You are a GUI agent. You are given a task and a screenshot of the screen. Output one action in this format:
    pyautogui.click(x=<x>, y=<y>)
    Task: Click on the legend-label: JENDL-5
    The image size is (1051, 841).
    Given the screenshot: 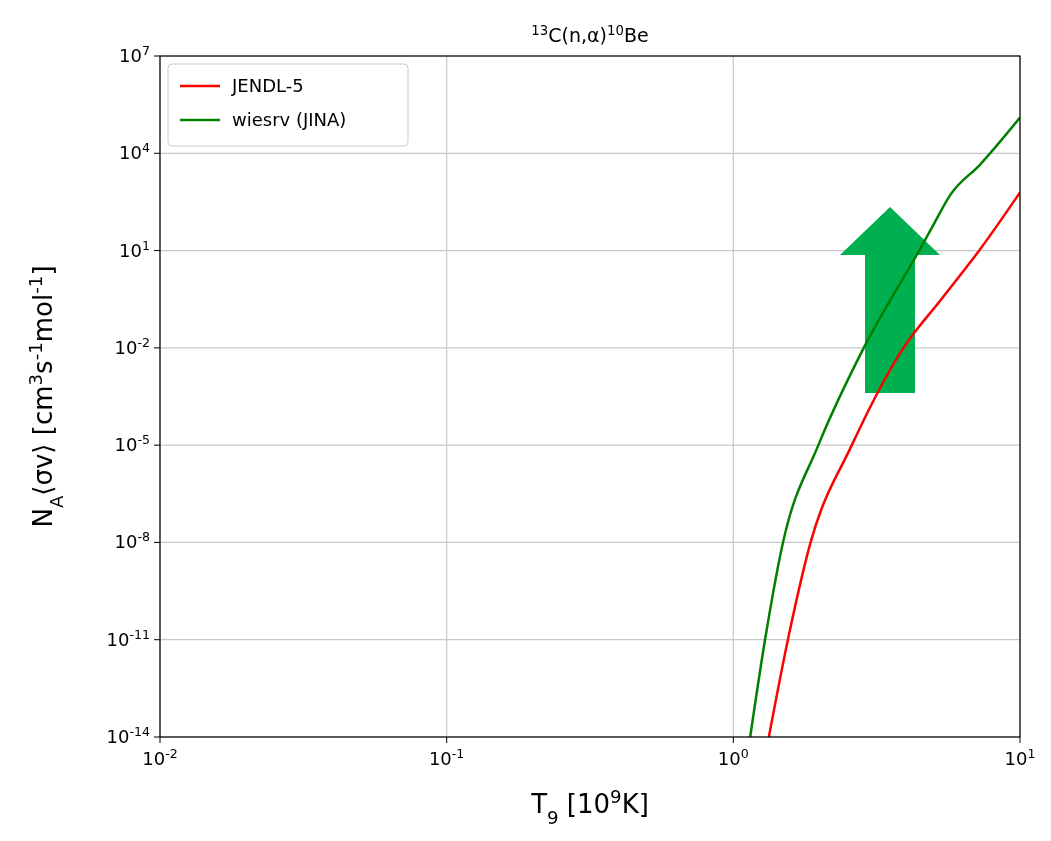 What is the action you would take?
    pyautogui.click(x=267, y=85)
    